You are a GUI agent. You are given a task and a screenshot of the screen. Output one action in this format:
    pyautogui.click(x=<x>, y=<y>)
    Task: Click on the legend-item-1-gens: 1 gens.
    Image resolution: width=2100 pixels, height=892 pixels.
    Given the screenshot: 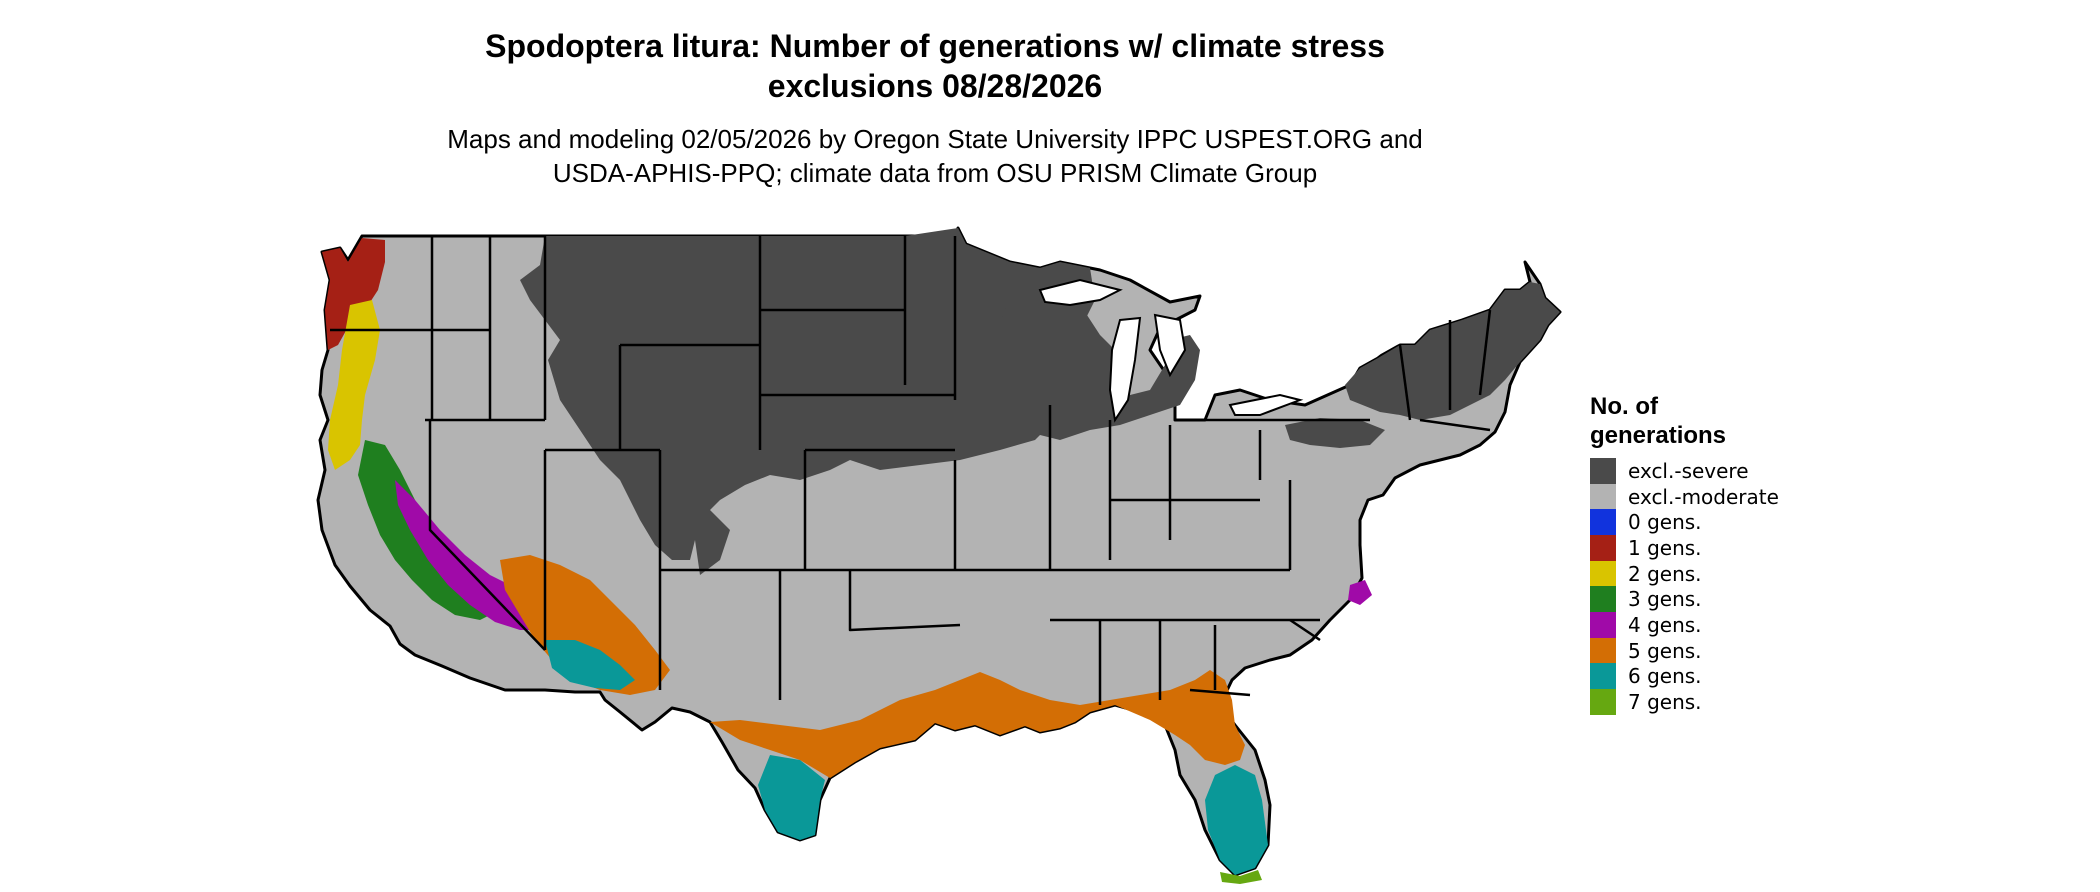 What is the action you would take?
    pyautogui.click(x=1684, y=547)
    